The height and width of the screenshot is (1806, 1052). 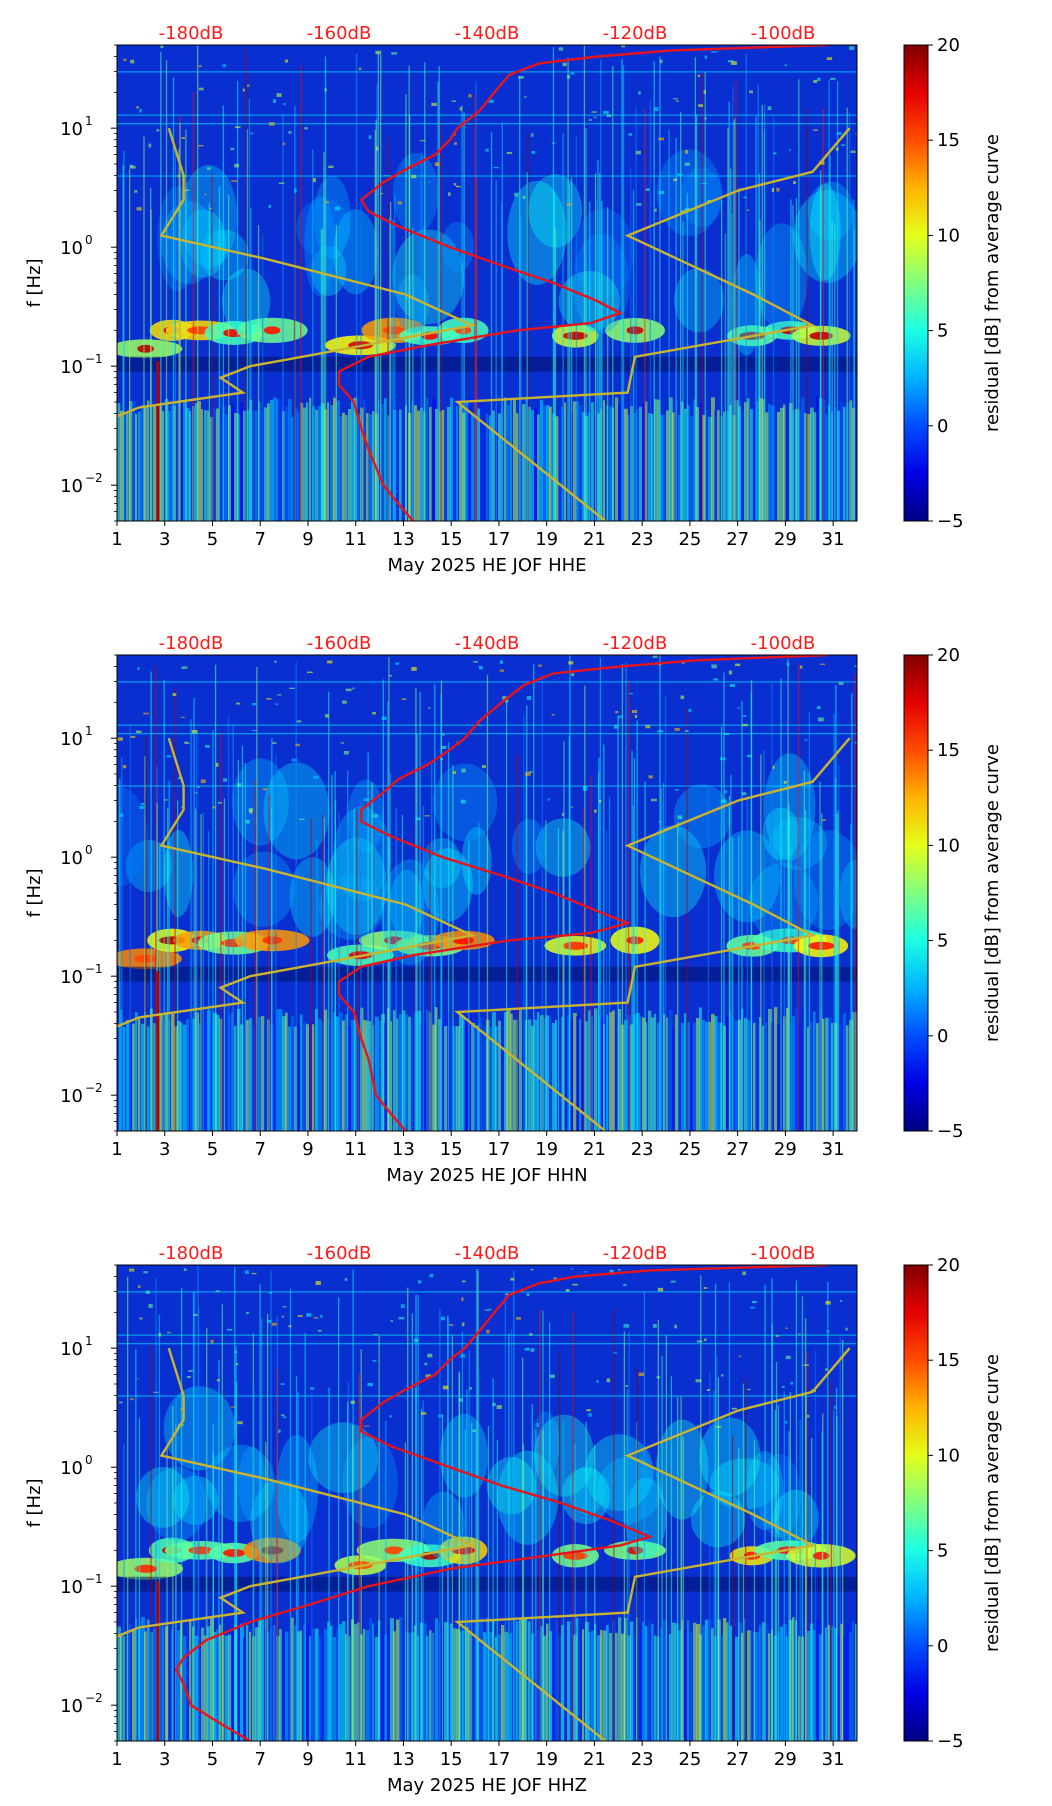 What do you see at coordinates (992, 1503) in the screenshot?
I see `colorbar-label: residual [dB] from average curve` at bounding box center [992, 1503].